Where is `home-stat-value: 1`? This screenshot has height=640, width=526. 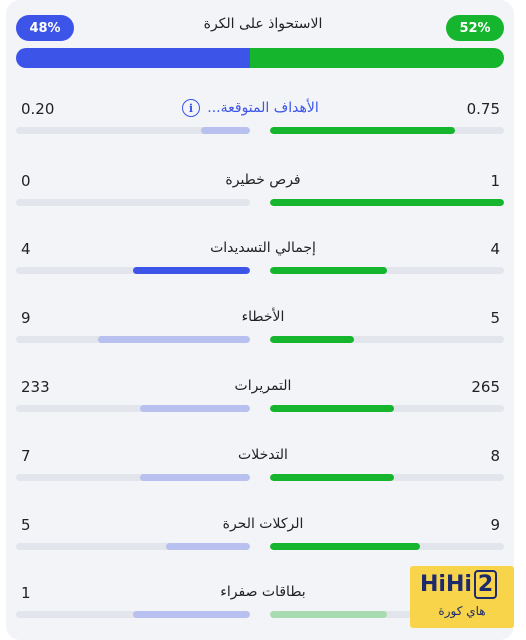
home-stat-value: 1 is located at coordinates (495, 181).